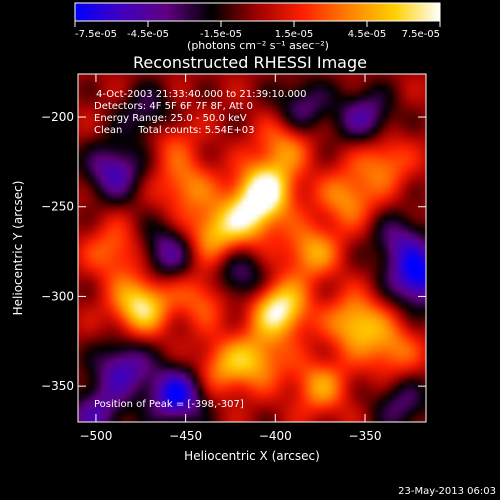 The height and width of the screenshot is (500, 500). I want to click on y-tick-label: −200, so click(57, 117).